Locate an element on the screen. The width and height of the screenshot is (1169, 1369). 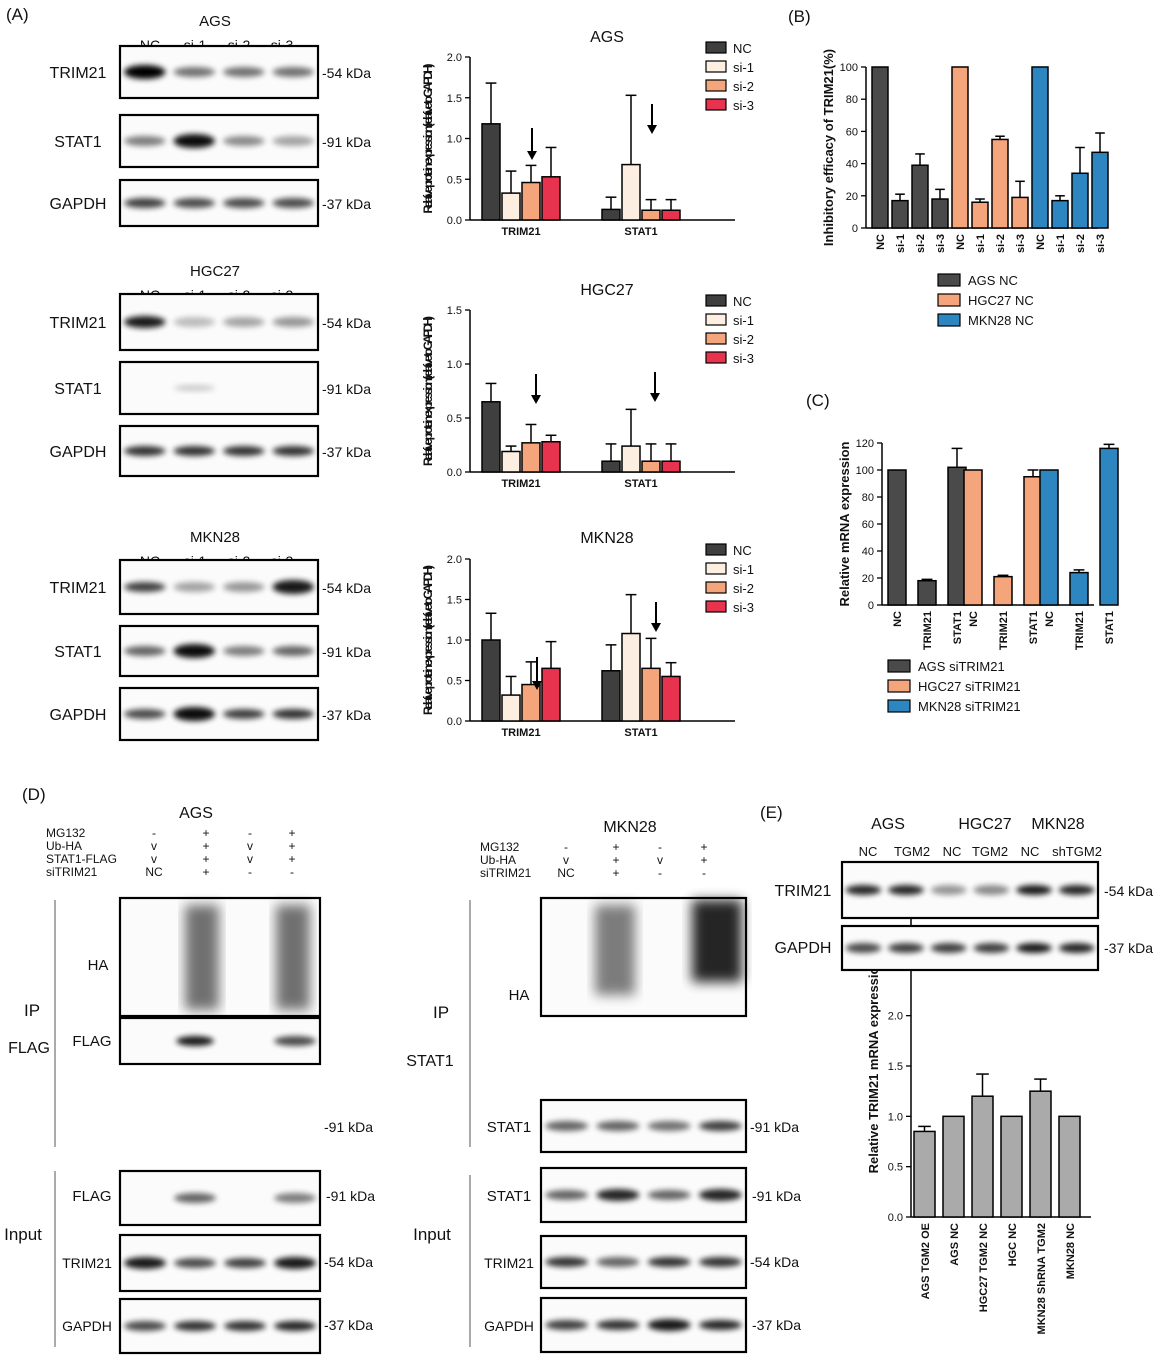
y-tick-label: 80 is located at coordinates (868, 498).